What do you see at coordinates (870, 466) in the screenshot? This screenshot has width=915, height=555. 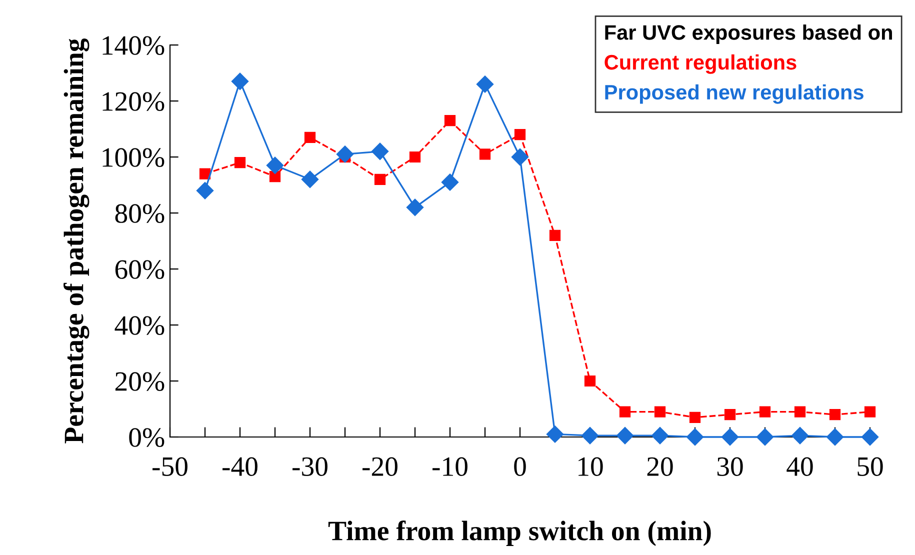 I see `x-tick-label: 50` at bounding box center [870, 466].